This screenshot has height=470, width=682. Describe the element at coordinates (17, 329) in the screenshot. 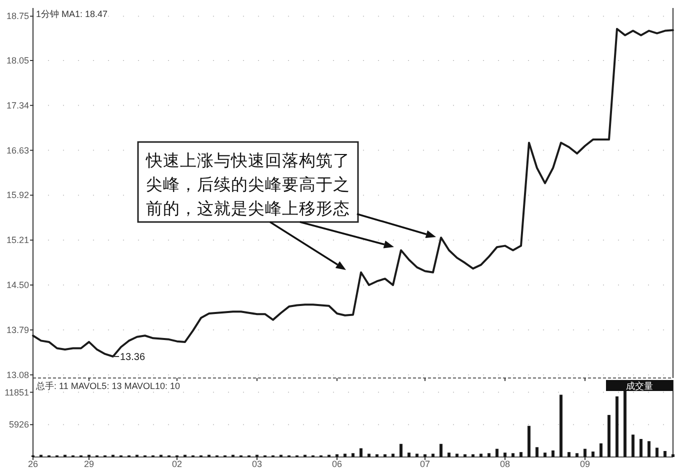

I see `y-tick-label: 13.79` at that location.